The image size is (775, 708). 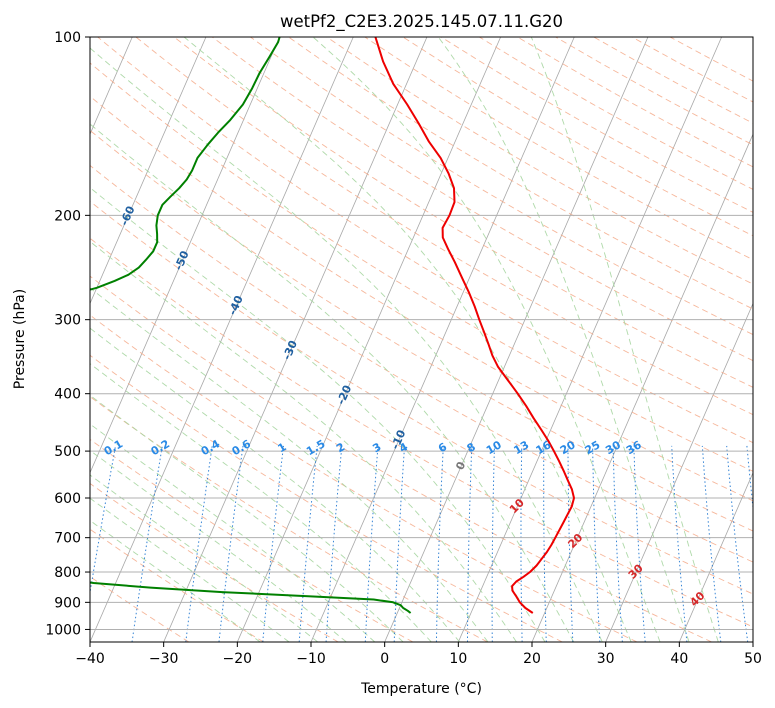 I want to click on y-axis-ticks: 100 200 300 400 500 600 700 800 900 1000, so click(x=67, y=334).